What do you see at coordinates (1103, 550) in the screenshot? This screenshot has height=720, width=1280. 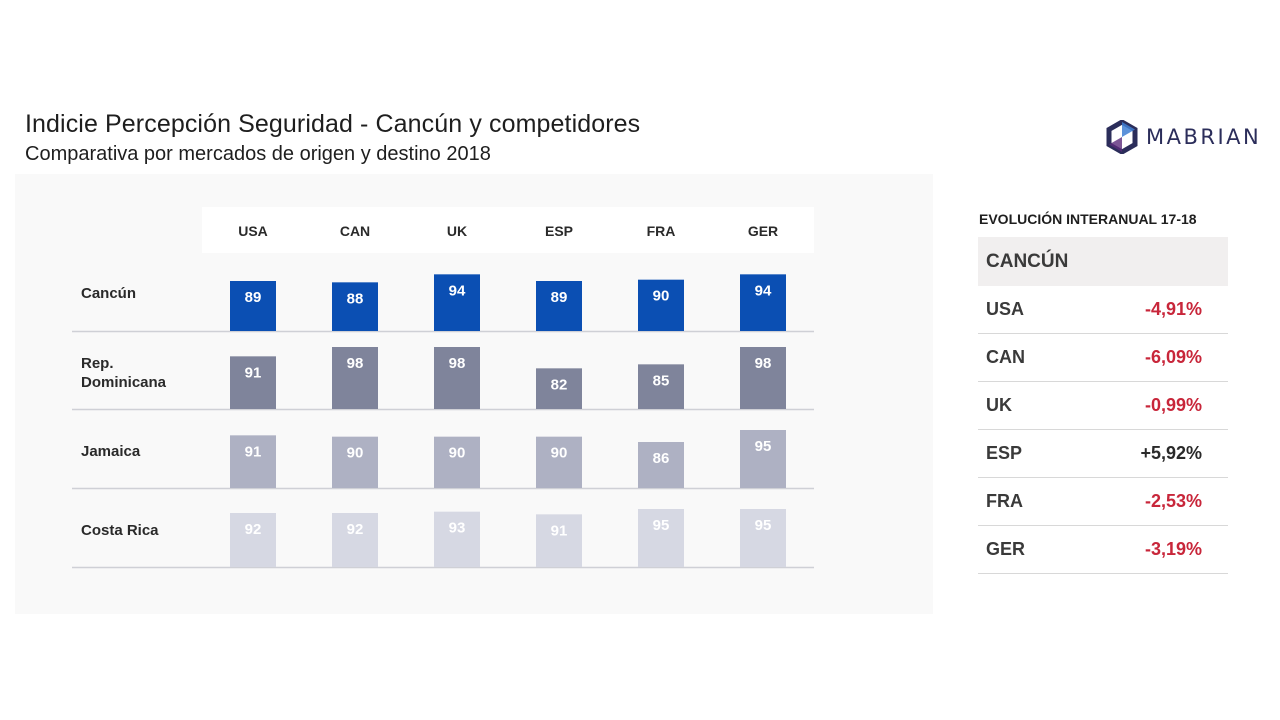 I see `evolution-row: GER -3,19%` at bounding box center [1103, 550].